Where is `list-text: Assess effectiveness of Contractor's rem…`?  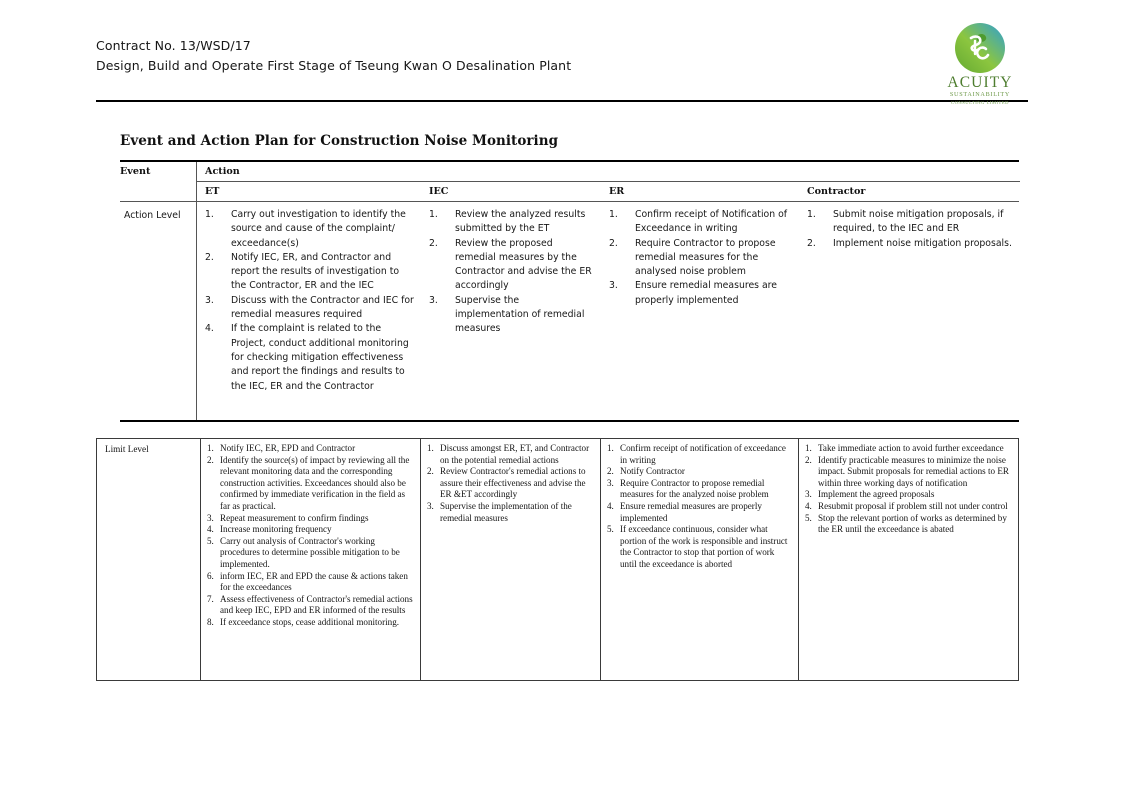
list-text: Assess effectiveness of Contractor's rem… is located at coordinates (316, 604).